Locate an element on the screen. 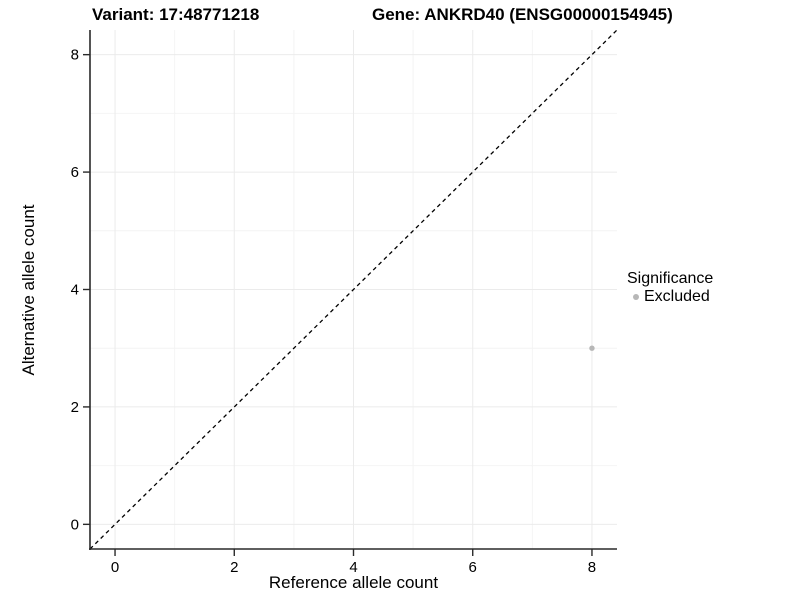 Image resolution: width=800 pixels, height=600 pixels. y-axis-title: Alternative allele count is located at coordinates (28, 290).